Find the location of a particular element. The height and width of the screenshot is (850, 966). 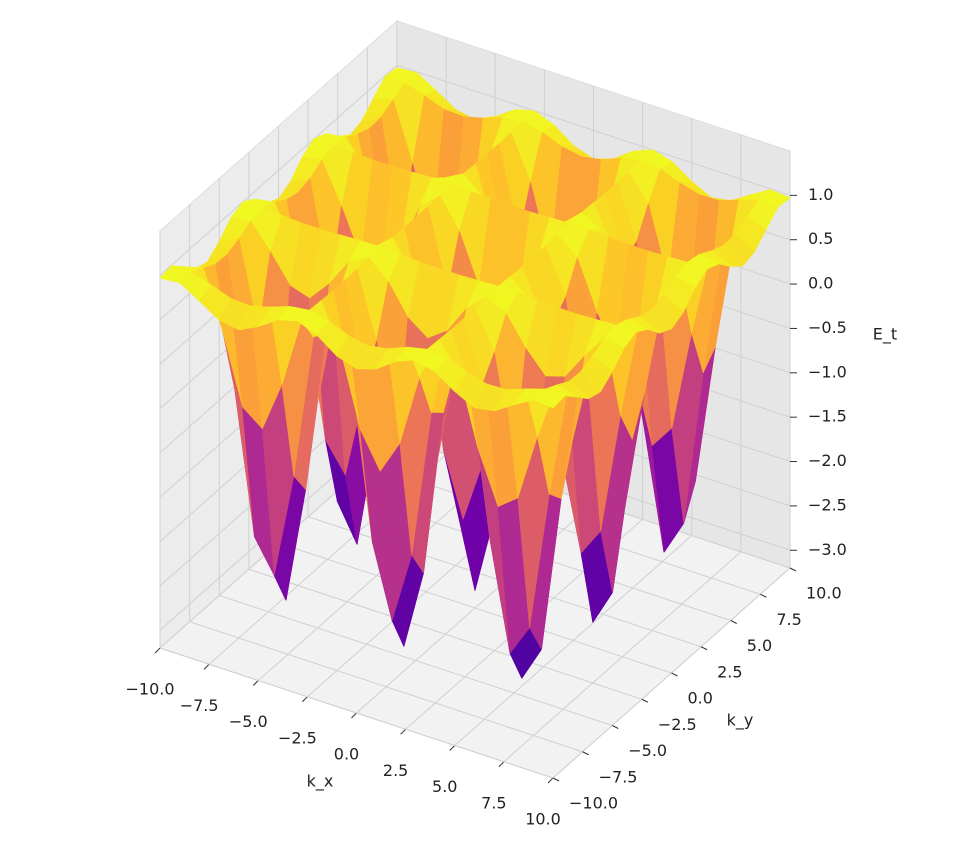

z-tick-label: −0.5 is located at coordinates (827, 327).